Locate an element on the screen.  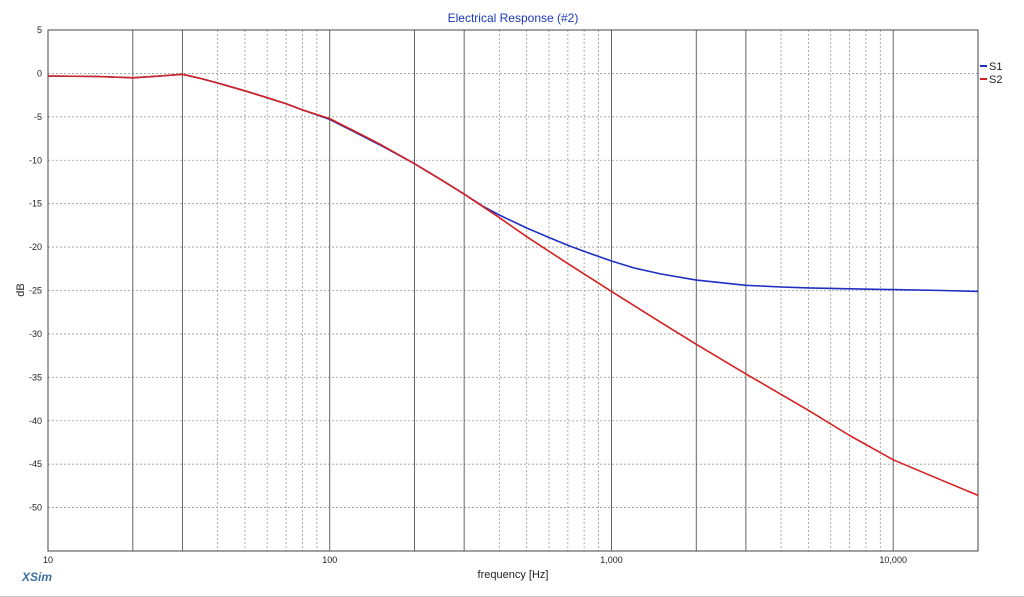
y-tick-label: 5 is located at coordinates (39, 30).